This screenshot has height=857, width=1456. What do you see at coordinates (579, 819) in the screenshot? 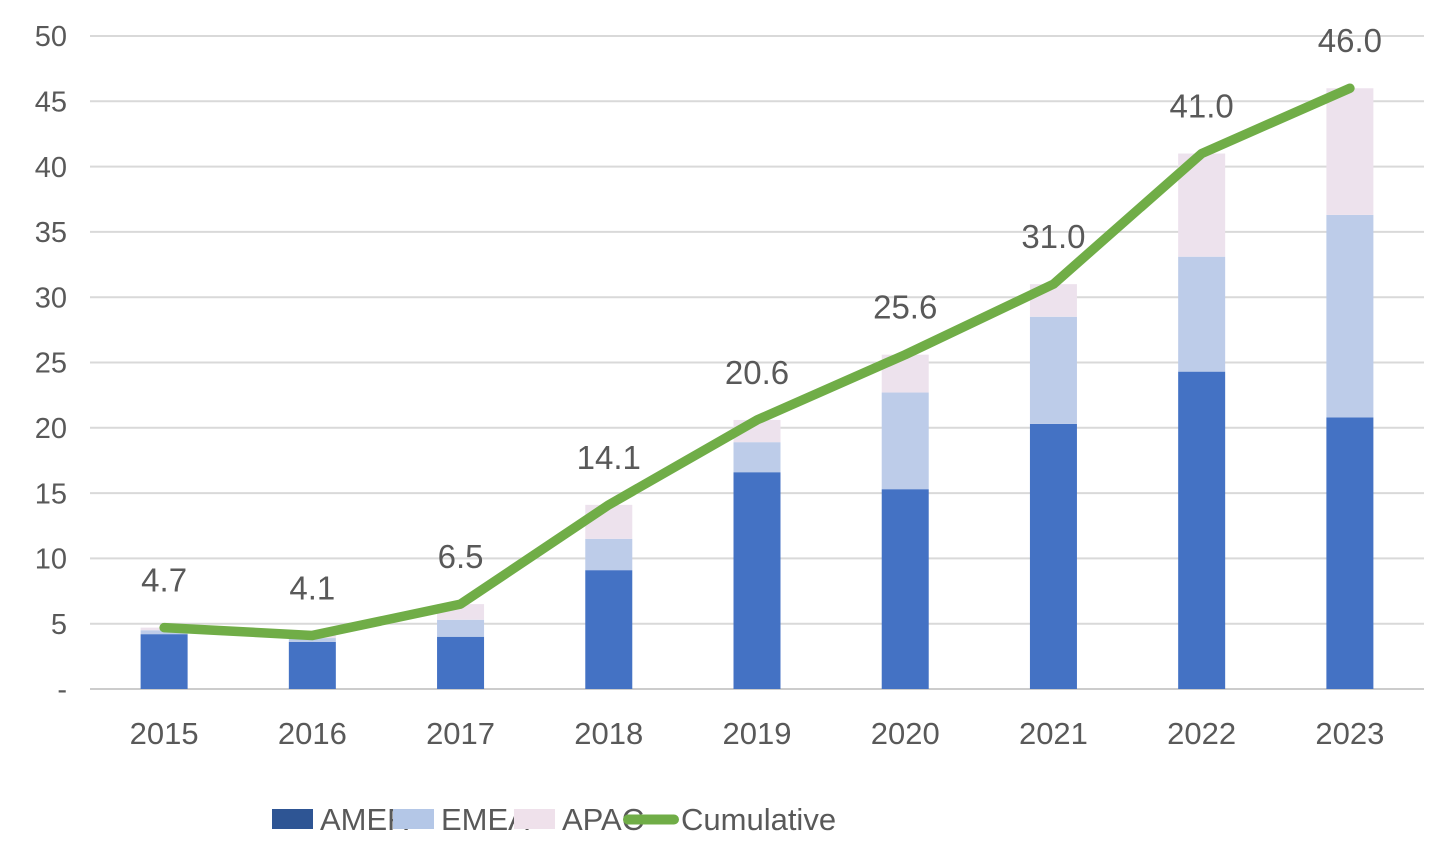
I see `legend-item-apac: APAC` at bounding box center [579, 819].